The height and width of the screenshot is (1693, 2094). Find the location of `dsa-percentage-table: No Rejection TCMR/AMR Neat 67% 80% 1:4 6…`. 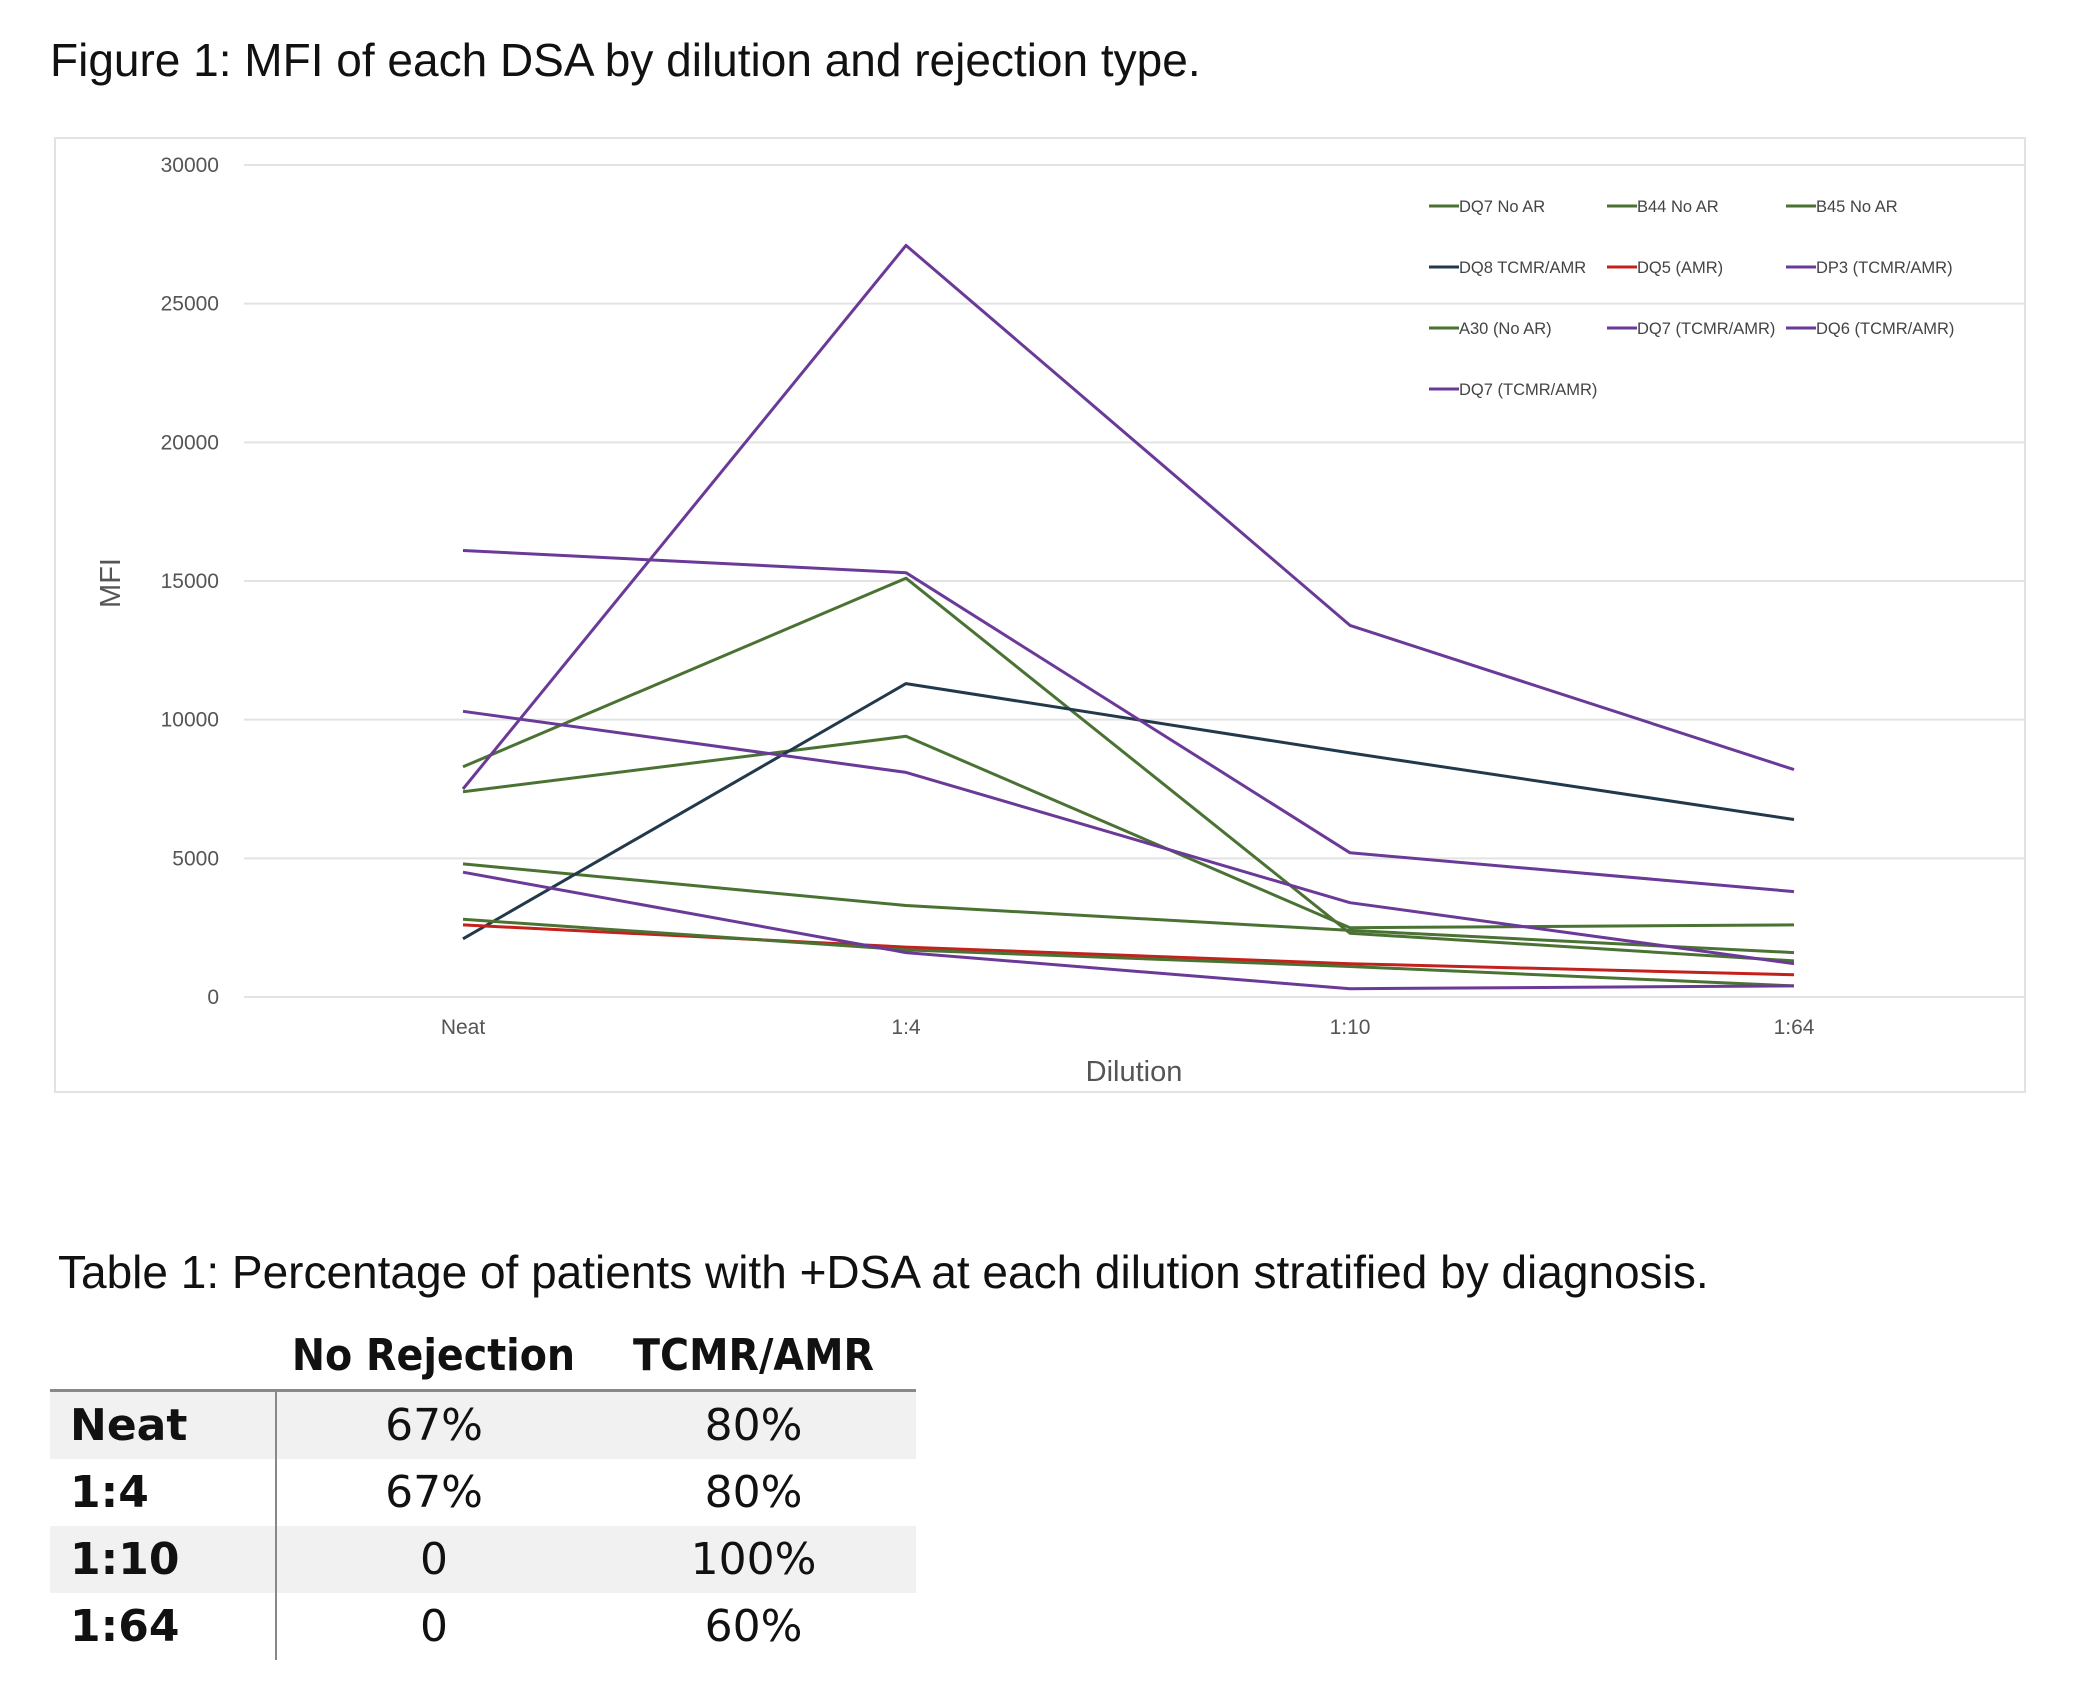

dsa-percentage-table: No Rejection TCMR/AMR Neat 67% 80% 1:4 6… is located at coordinates (483, 1491).